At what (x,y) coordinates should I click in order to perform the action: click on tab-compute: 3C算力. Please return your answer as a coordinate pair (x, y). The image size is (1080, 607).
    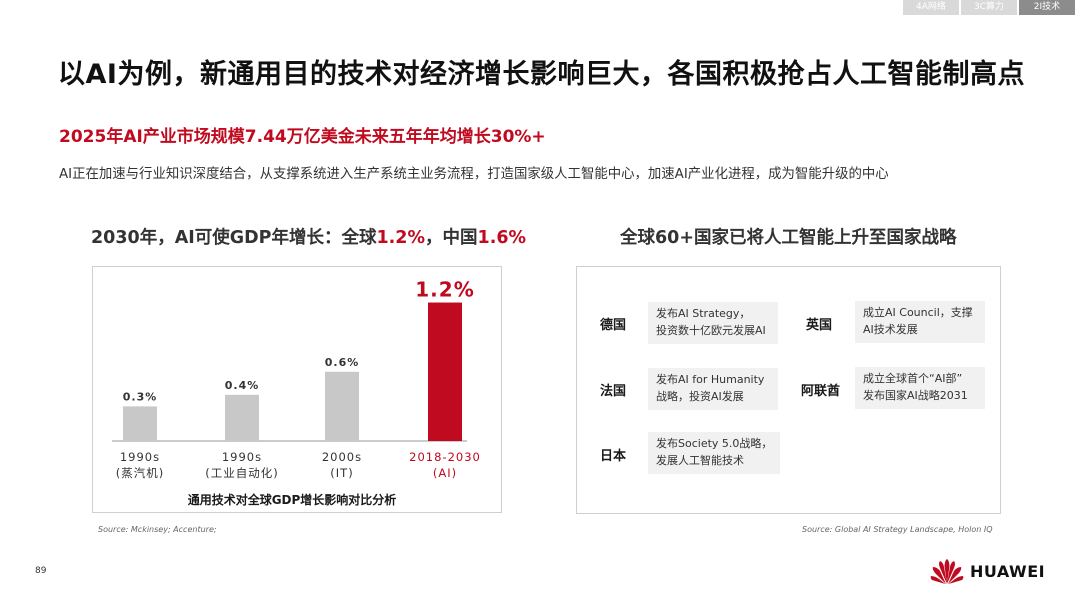
    Looking at the image, I should click on (989, 7).